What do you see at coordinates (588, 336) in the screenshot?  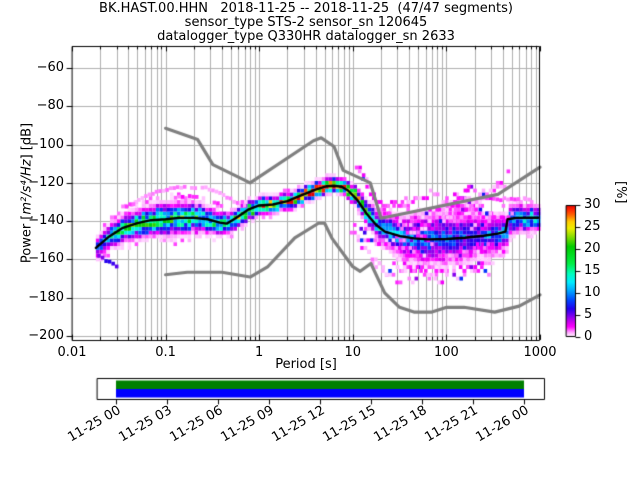 I see `colorbar-tick-label: 0` at bounding box center [588, 336].